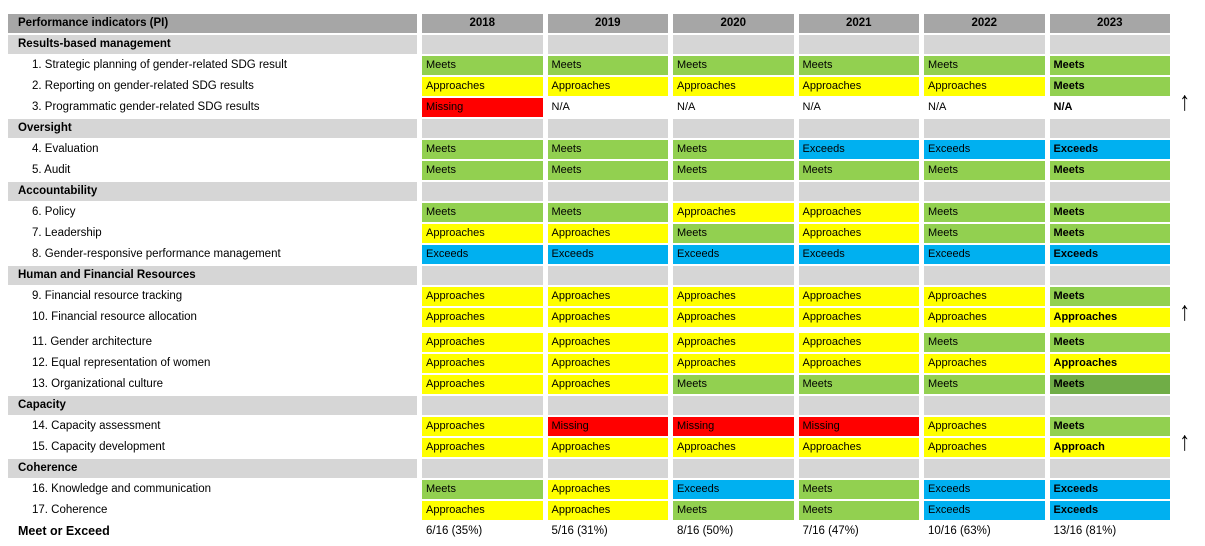 Image resolution: width=1205 pixels, height=546 pixels. I want to click on table-header-title: Performance indicators (PI), so click(212, 23).